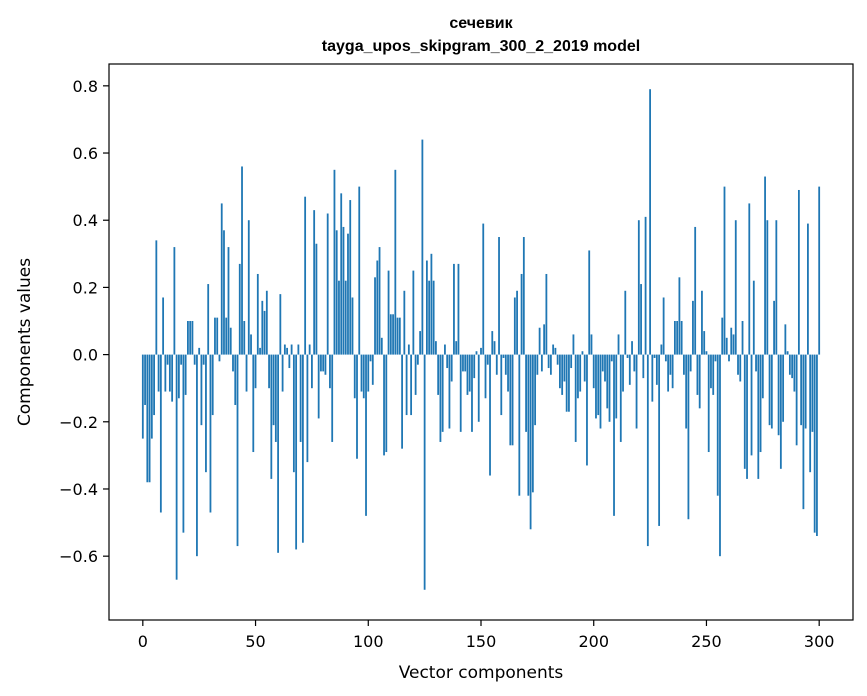 The image size is (867, 696). What do you see at coordinates (85, 287) in the screenshot?
I see `y-tick-label: 0.2` at bounding box center [85, 287].